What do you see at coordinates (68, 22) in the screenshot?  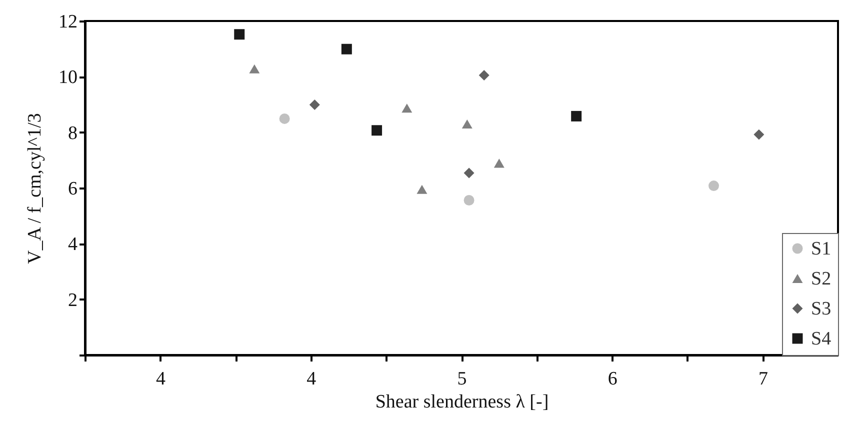 I see `y-tick-label: 12` at bounding box center [68, 22].